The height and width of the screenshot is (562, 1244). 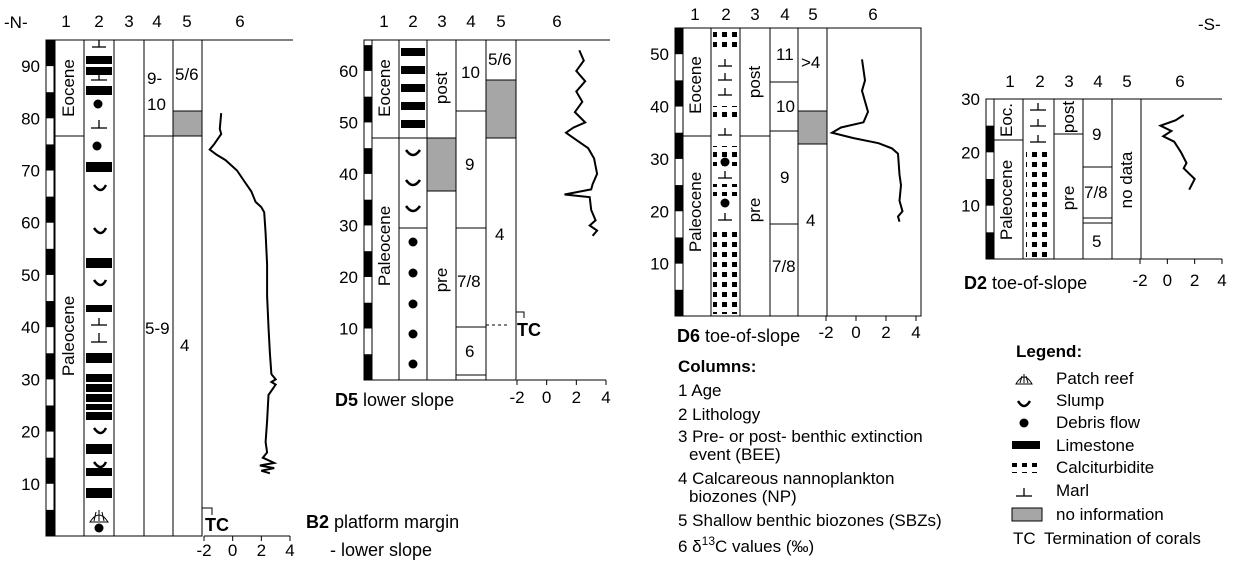 I want to click on d6-np-11: 11, so click(x=785, y=54).